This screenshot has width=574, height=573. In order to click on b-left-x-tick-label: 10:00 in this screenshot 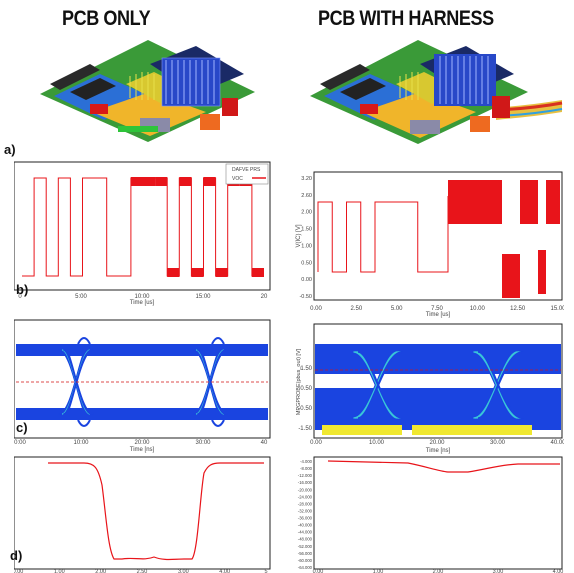, I will do `click(142, 297)`.